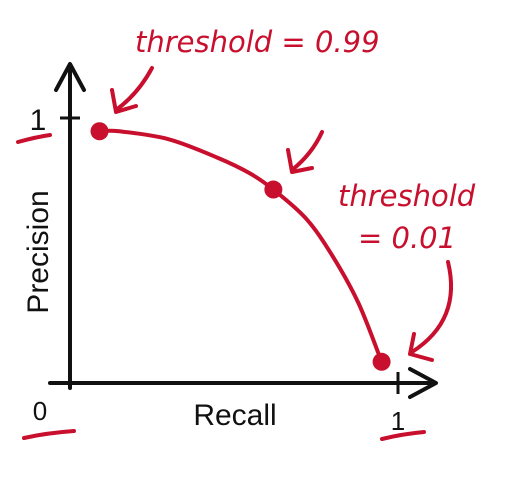 The width and height of the screenshot is (505, 480). What do you see at coordinates (70, 77) in the screenshot?
I see `y-axis-arrowhead` at bounding box center [70, 77].